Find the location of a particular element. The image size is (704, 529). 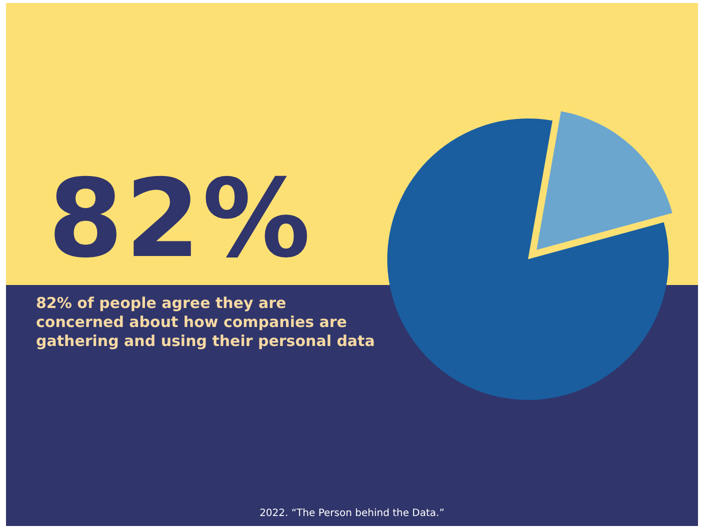

text: 82% of people agree they are concerned about how companies are gathering and using their personal data is located at coordinates (206, 322).